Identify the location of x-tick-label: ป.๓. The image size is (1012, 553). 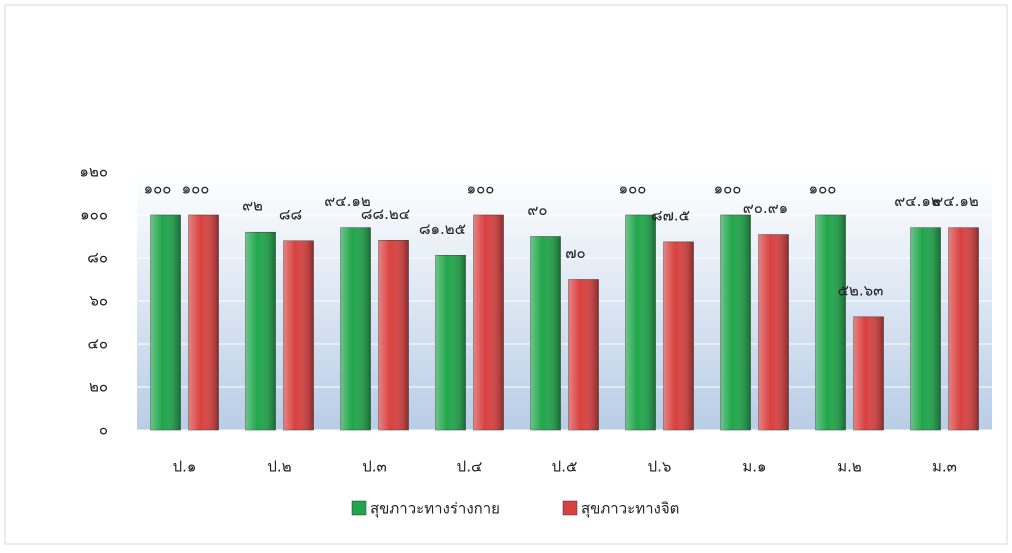
(374, 467).